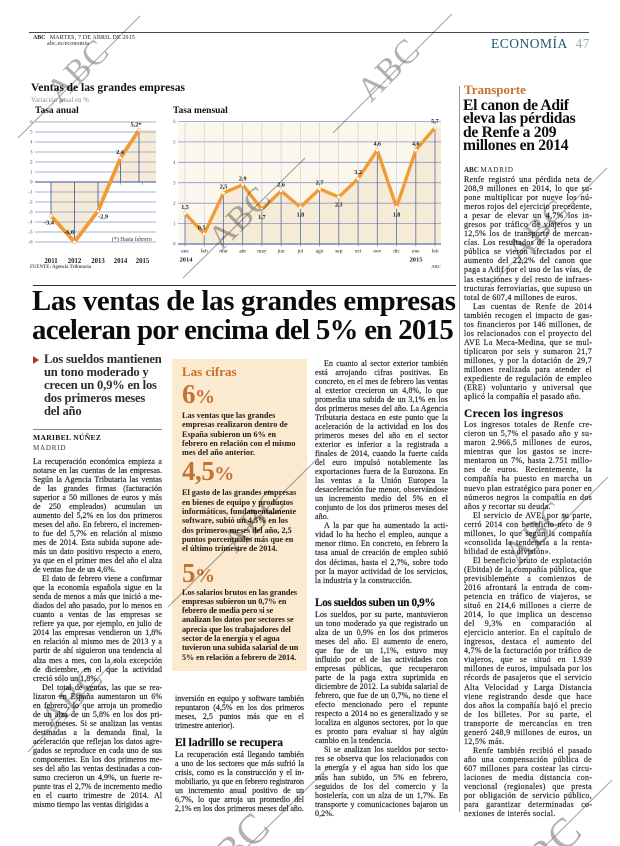 Image resolution: width=620 pixels, height=846 pixels. I want to click on svg-text: -1, so click(30, 193).